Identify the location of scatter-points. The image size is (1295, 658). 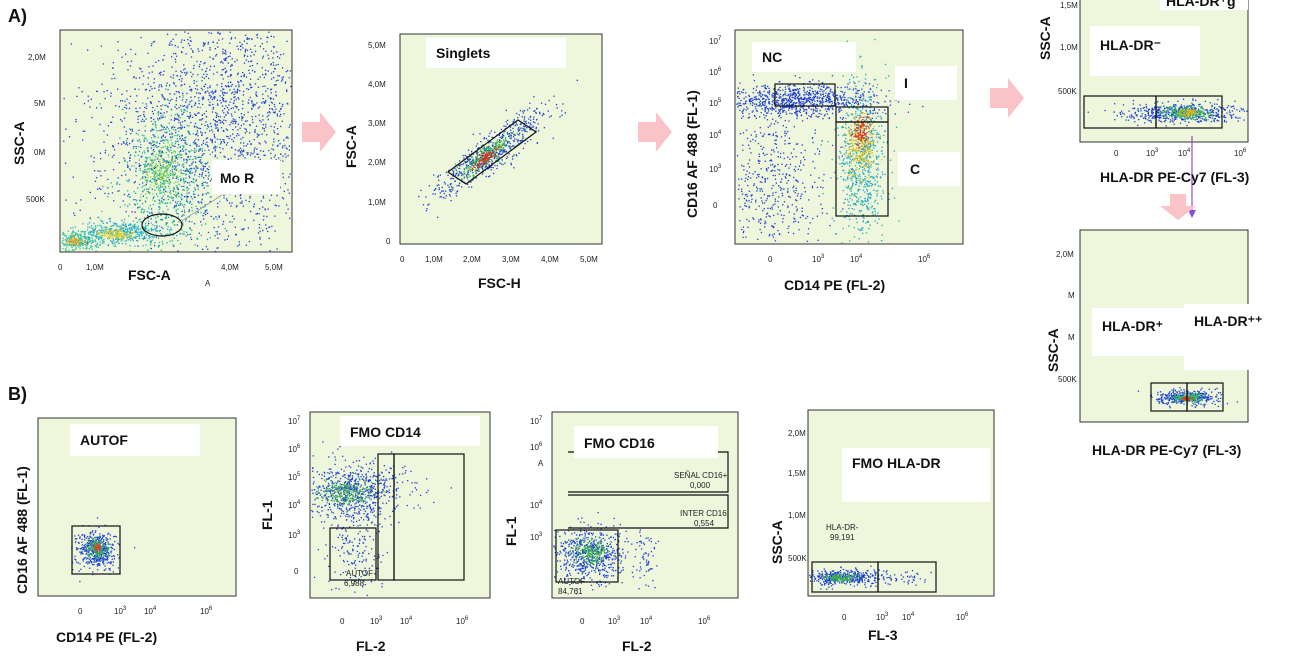
(830, 141).